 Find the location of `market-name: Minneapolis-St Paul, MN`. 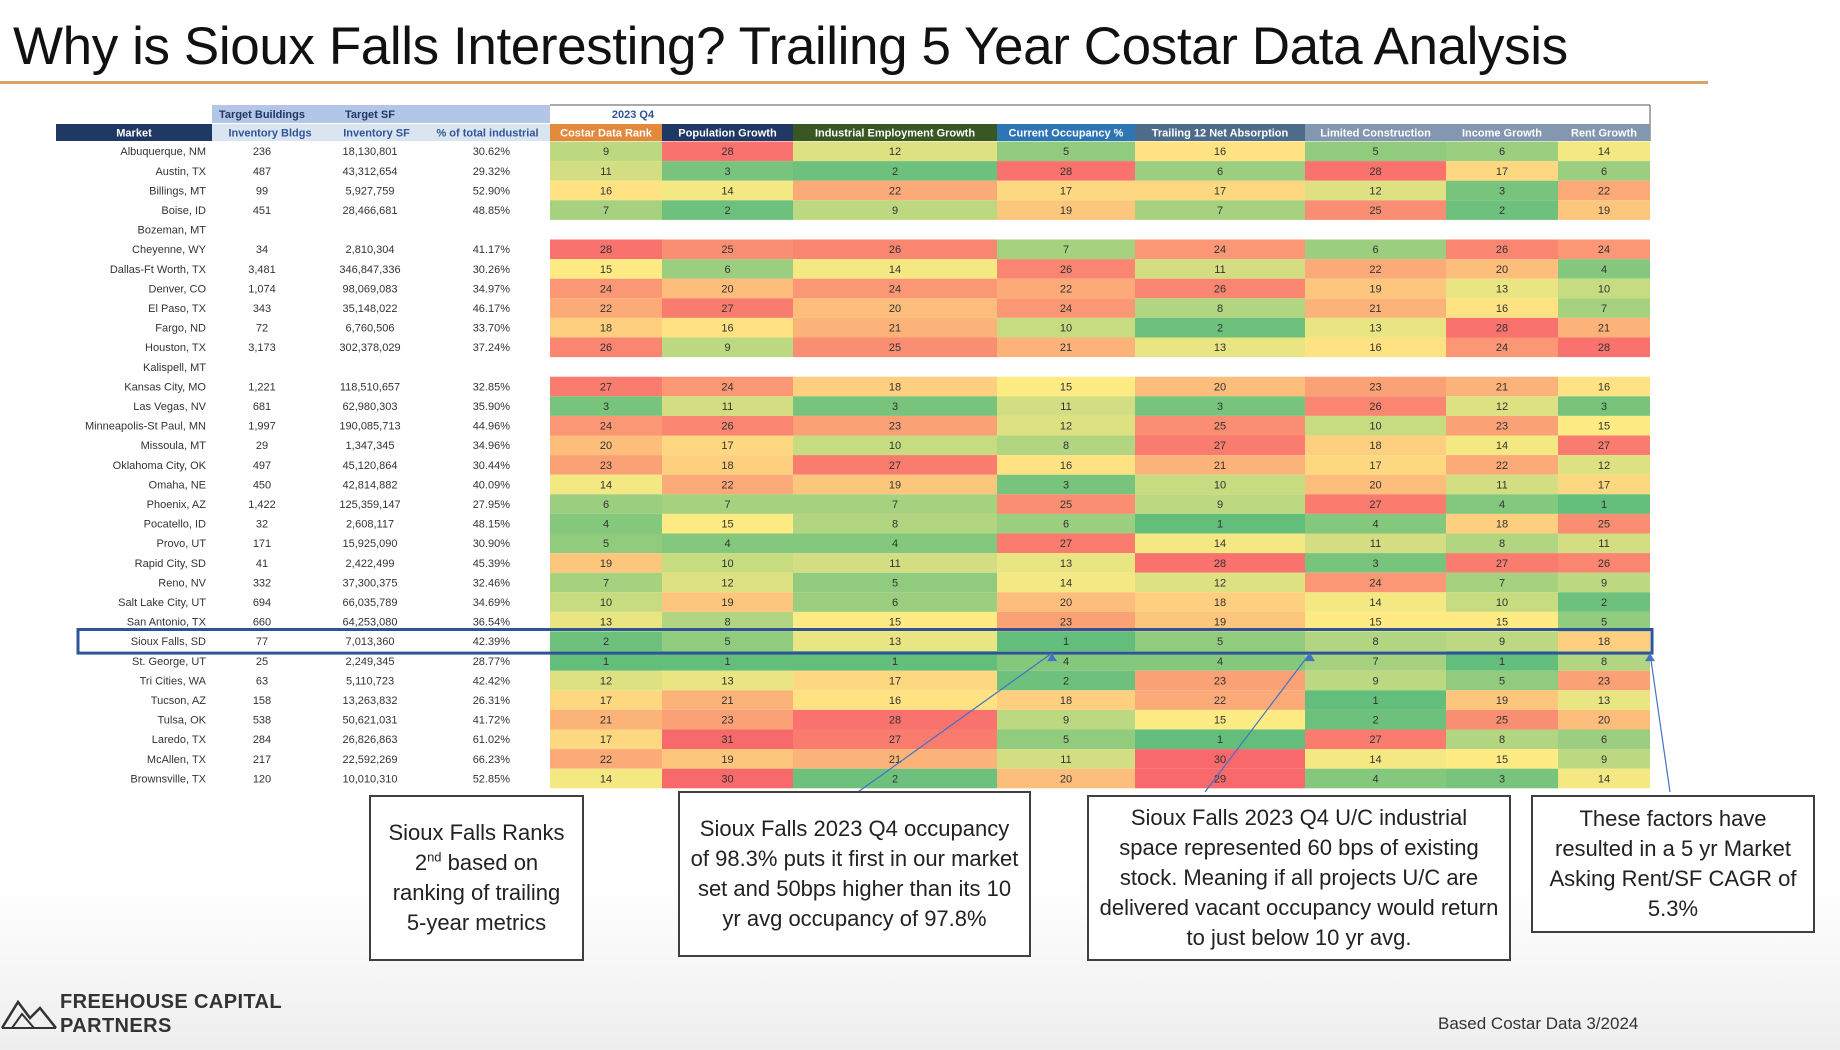

market-name: Minneapolis-St Paul, MN is located at coordinates (145, 427).